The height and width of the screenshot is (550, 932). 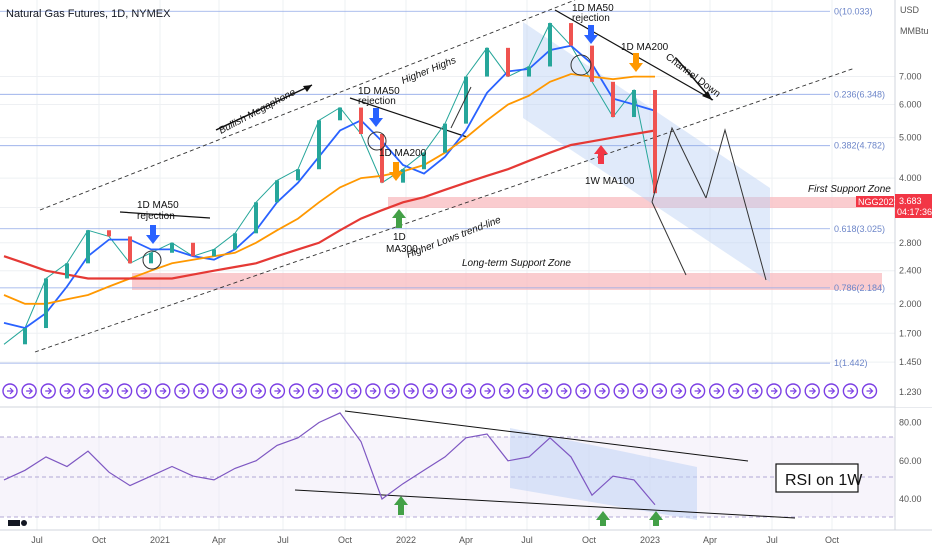 What do you see at coordinates (910, 243) in the screenshot?
I see `price-tick: 2.800` at bounding box center [910, 243].